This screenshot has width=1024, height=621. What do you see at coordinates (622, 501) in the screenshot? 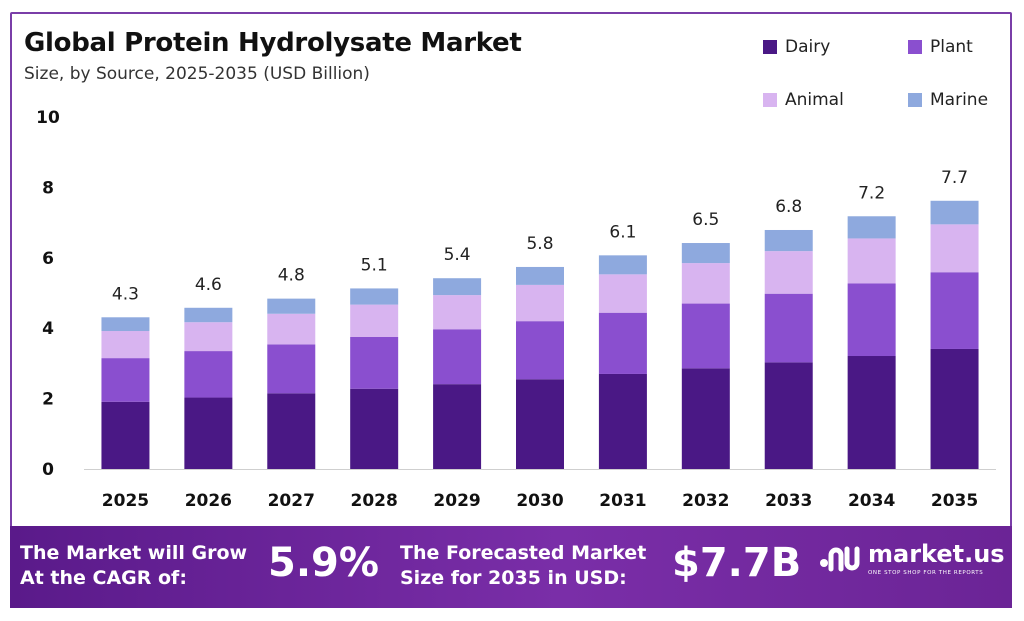
I see `x-tick-label: 2031` at bounding box center [622, 501].